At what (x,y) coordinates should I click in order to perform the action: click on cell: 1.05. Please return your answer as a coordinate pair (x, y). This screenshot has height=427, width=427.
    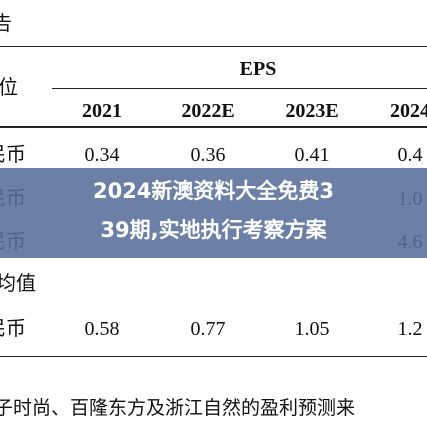
    Looking at the image, I should click on (312, 329).